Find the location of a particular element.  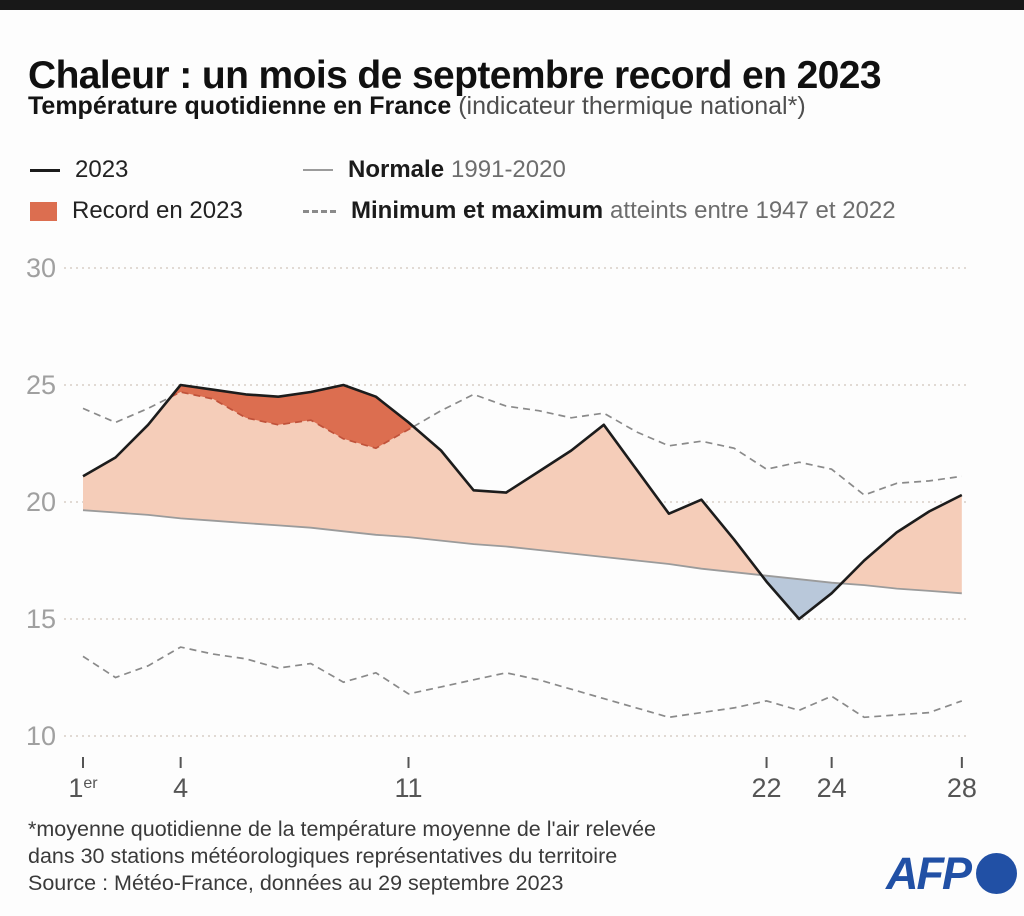

legend-2023-label: 2023 is located at coordinates (102, 169).